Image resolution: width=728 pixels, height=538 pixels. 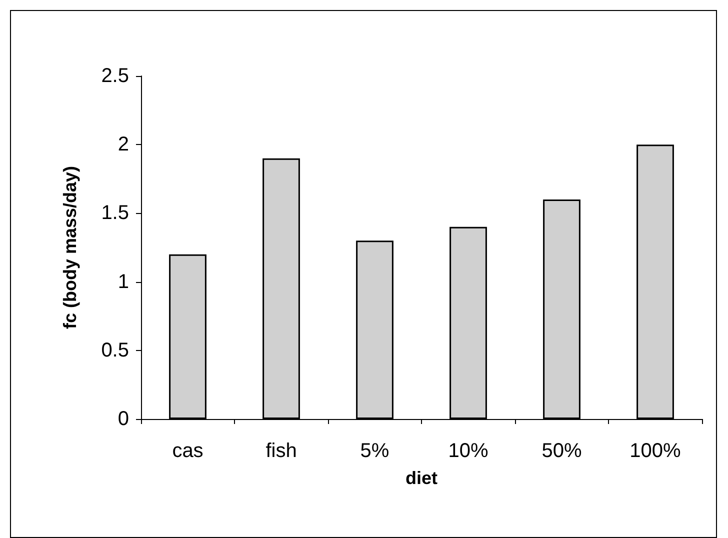 I want to click on x-tick-label: 50%, so click(x=562, y=451).